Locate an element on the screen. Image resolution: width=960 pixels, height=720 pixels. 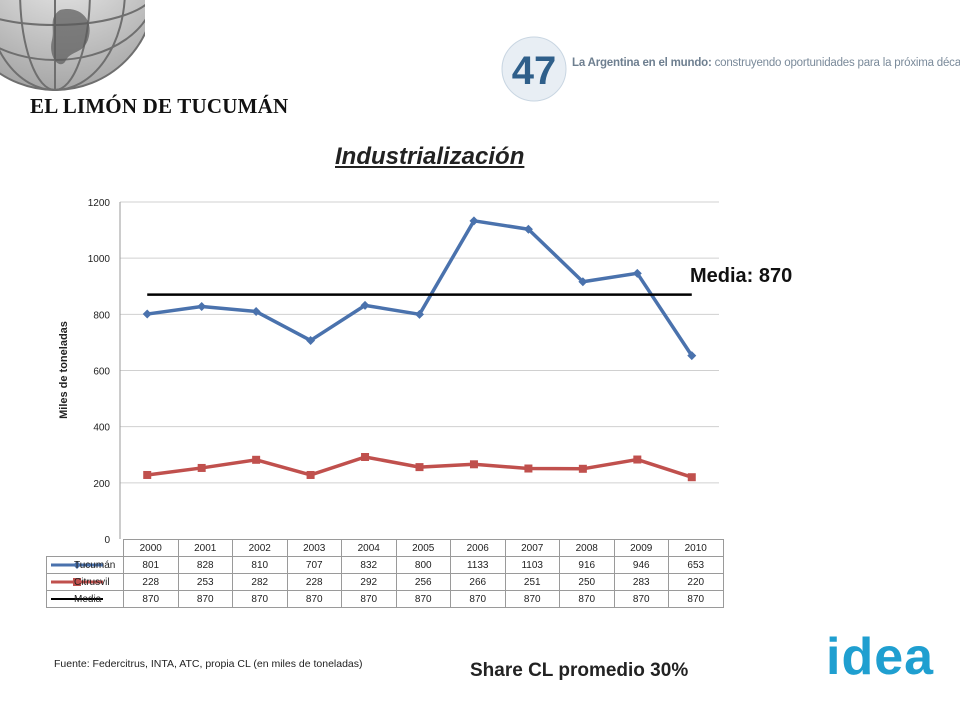
table-year-header: 2001 is located at coordinates (205, 548).